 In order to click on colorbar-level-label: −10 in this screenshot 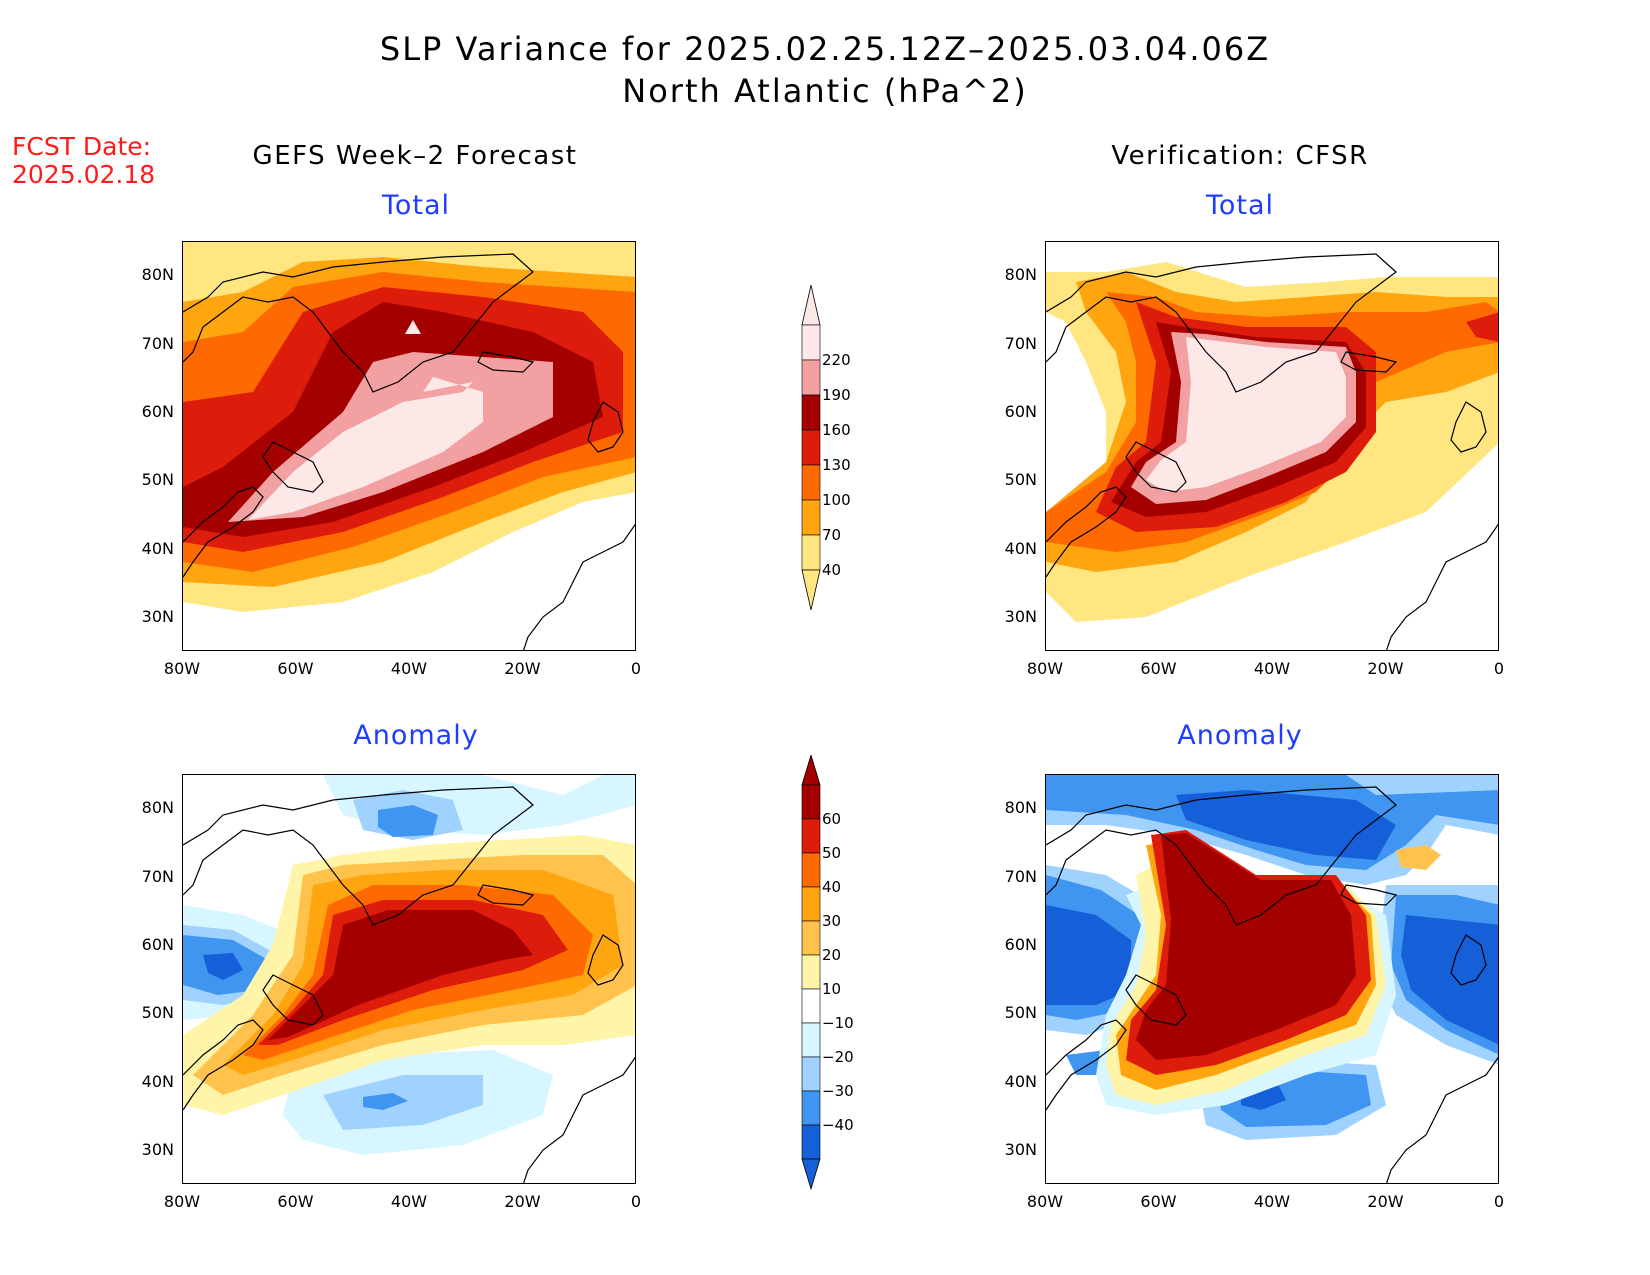, I will do `click(838, 1023)`.